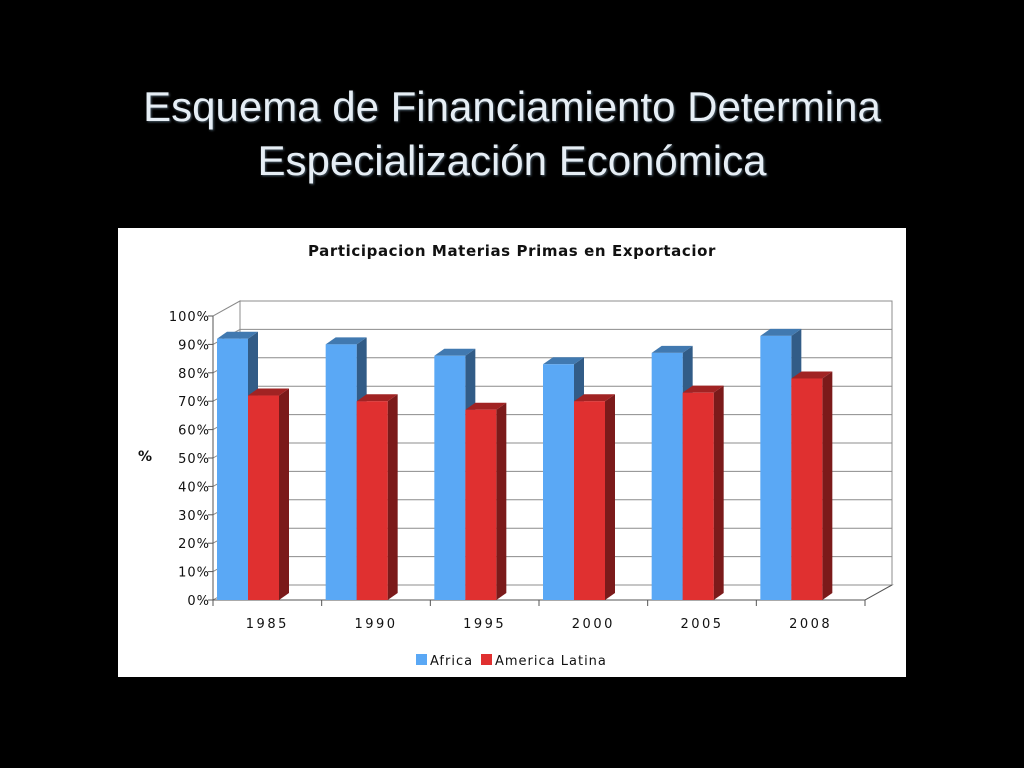  I want to click on y-tick-label: 20%, so click(194, 544).